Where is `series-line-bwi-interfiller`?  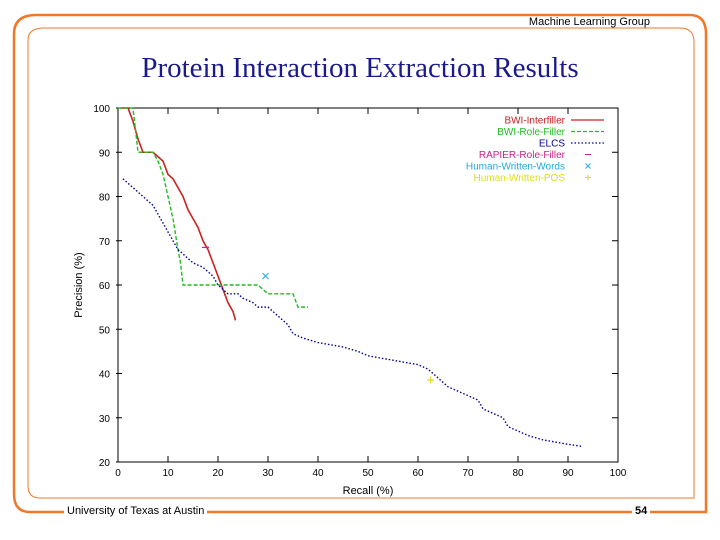 series-line-bwi-interfiller is located at coordinates (178, 214).